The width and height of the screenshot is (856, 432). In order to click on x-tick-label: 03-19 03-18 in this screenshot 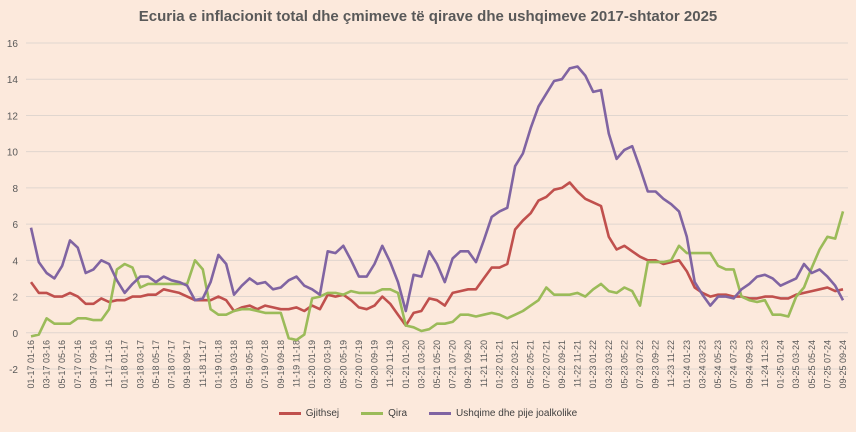, I will do `click(234, 364)`.